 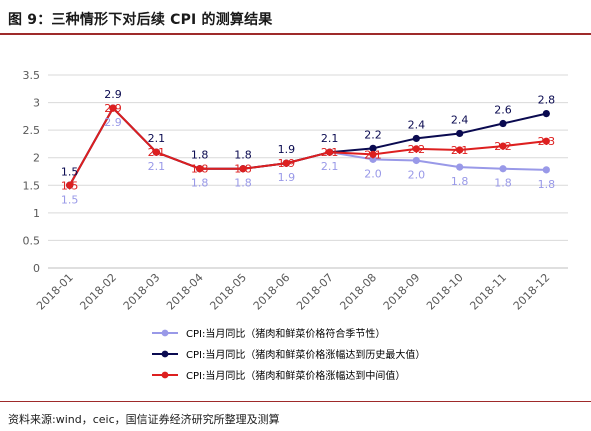 I want to click on y-tick-label: 3, so click(x=36, y=103).